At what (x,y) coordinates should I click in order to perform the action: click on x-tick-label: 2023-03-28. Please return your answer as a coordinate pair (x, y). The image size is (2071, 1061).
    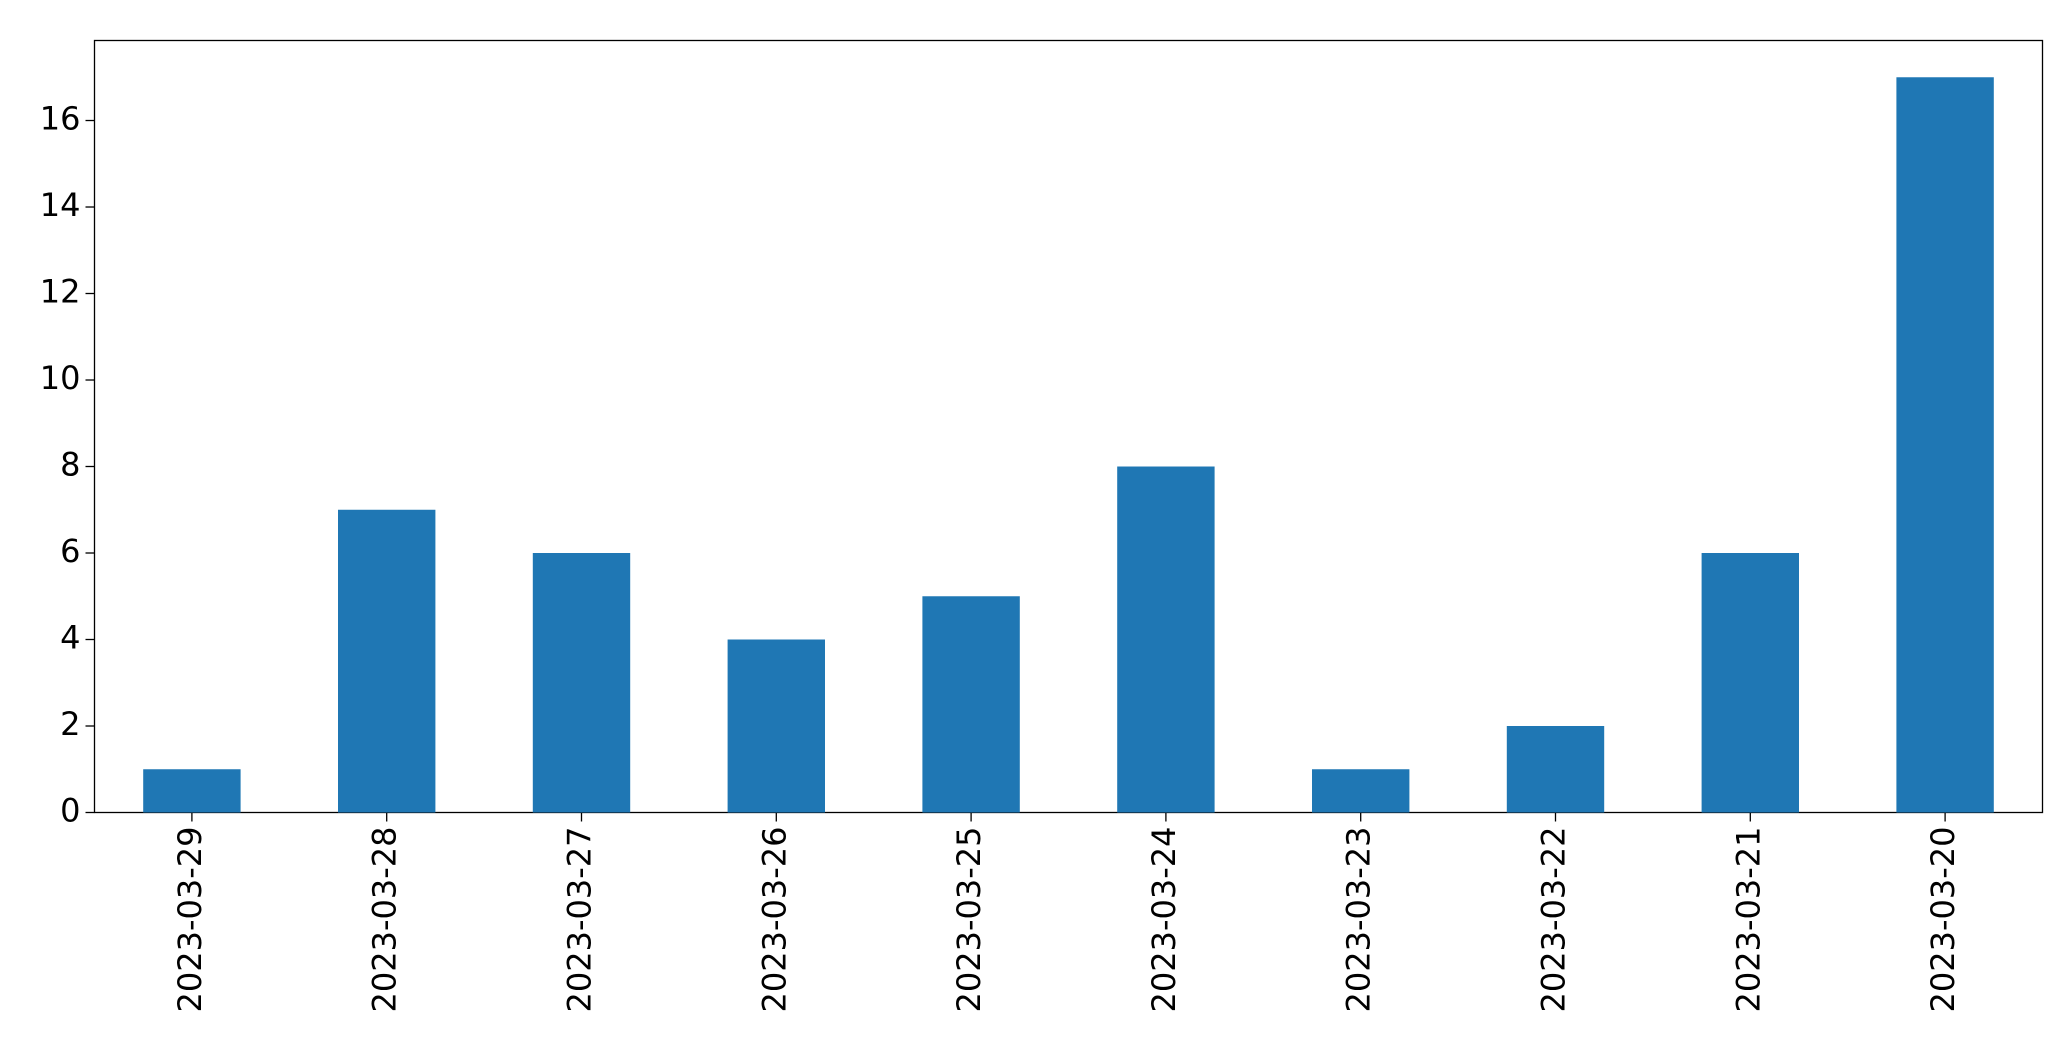
    Looking at the image, I should click on (385, 920).